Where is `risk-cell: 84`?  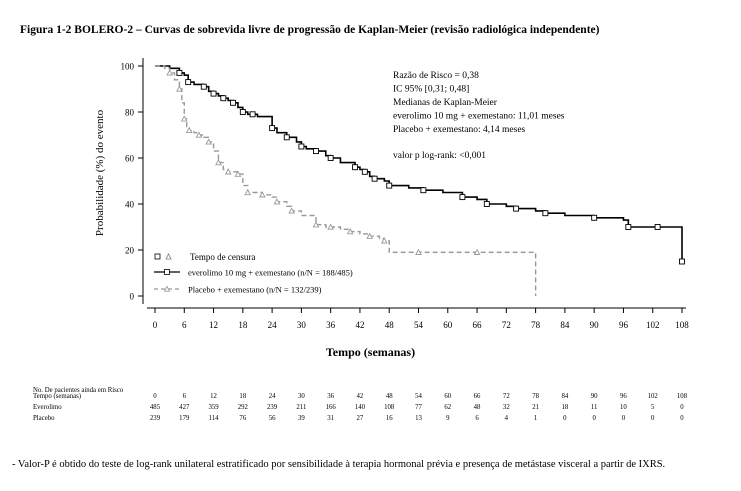
risk-cell: 84 is located at coordinates (564, 396).